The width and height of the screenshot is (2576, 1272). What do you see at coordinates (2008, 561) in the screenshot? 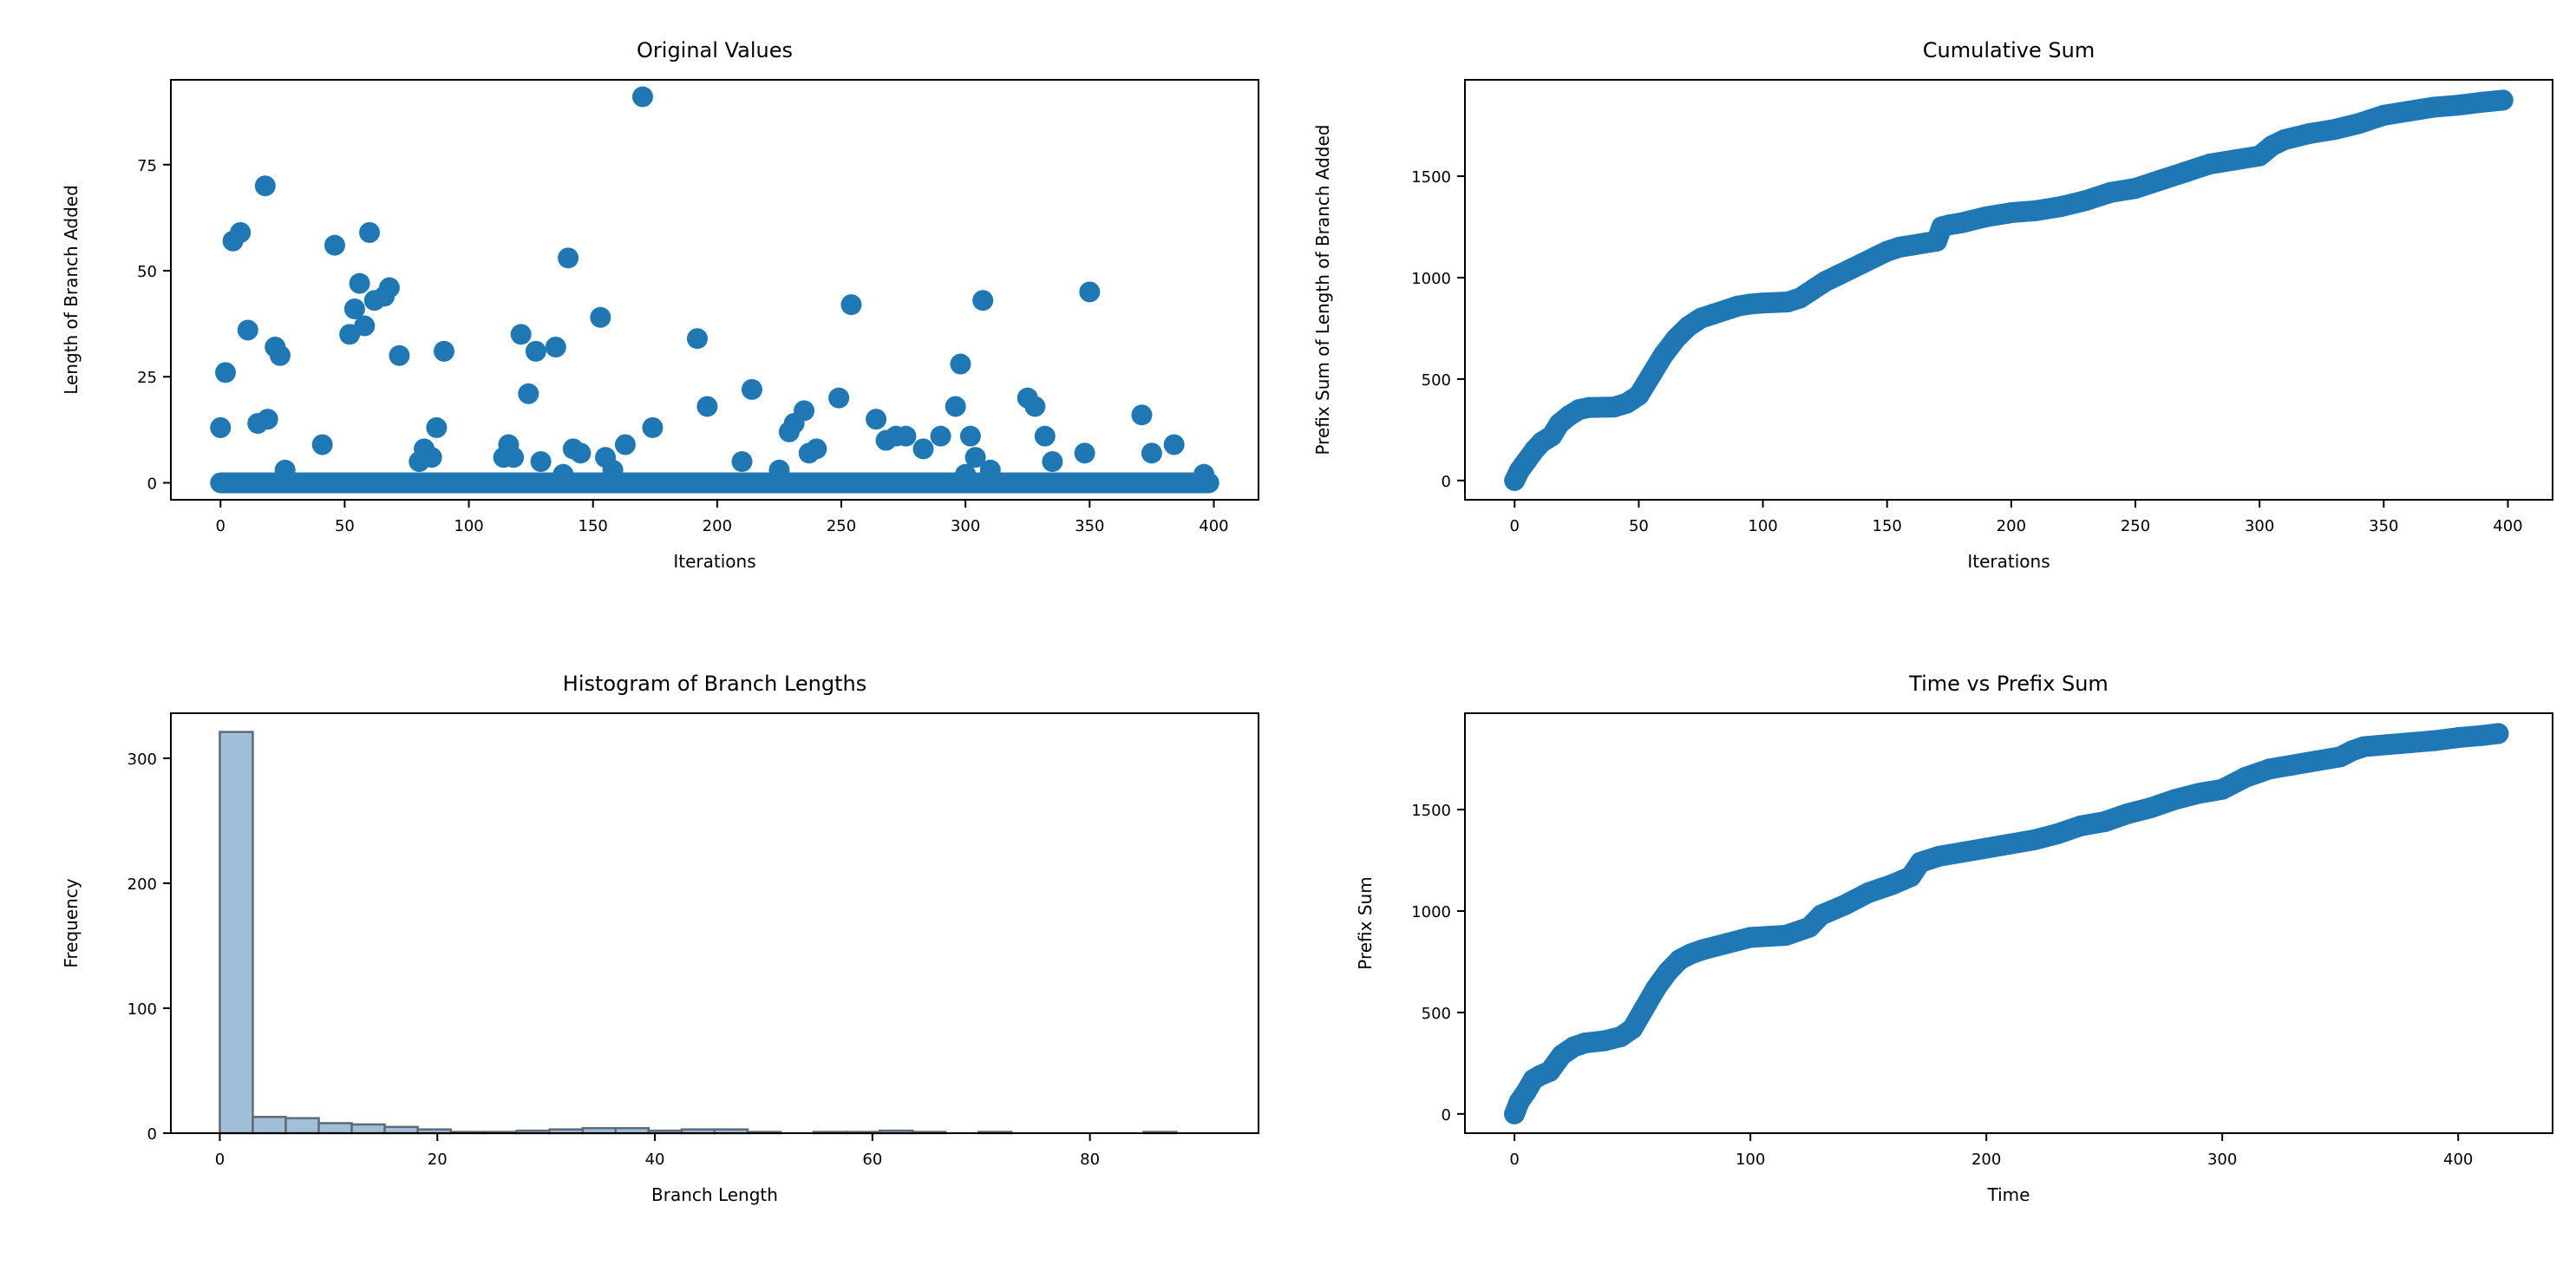
I see `x-axis-label: Iterations` at bounding box center [2008, 561].